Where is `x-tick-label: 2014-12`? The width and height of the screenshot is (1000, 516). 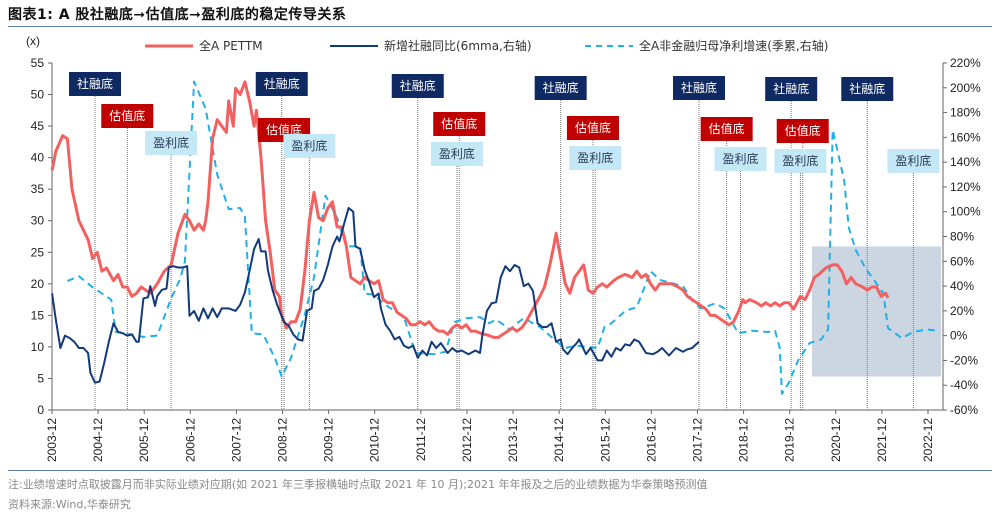
x-tick-label: 2014-12 is located at coordinates (559, 440).